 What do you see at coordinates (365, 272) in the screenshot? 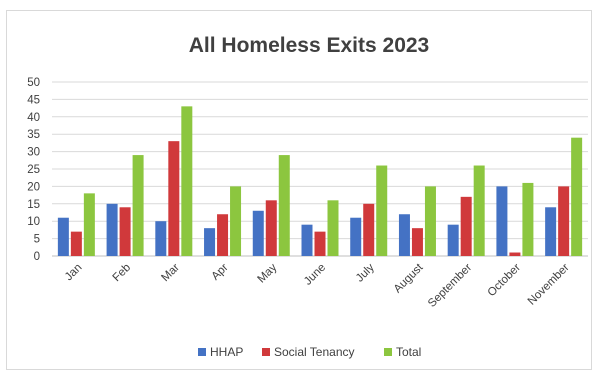
I see `x-tick-label: July` at bounding box center [365, 272].